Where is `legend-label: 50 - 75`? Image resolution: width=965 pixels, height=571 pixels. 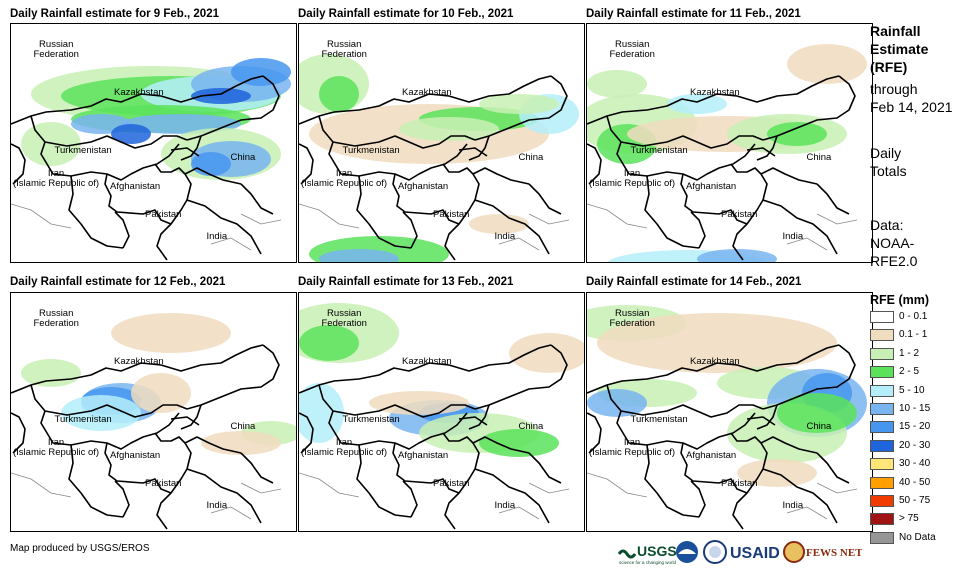
legend-label: 50 - 75 is located at coordinates (915, 500).